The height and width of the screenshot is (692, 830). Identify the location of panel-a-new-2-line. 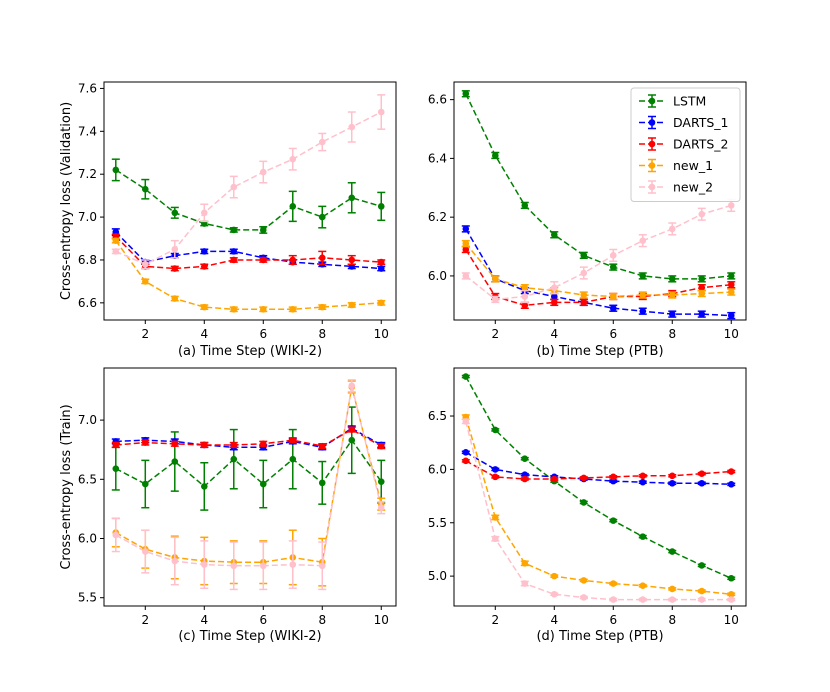
(248, 188).